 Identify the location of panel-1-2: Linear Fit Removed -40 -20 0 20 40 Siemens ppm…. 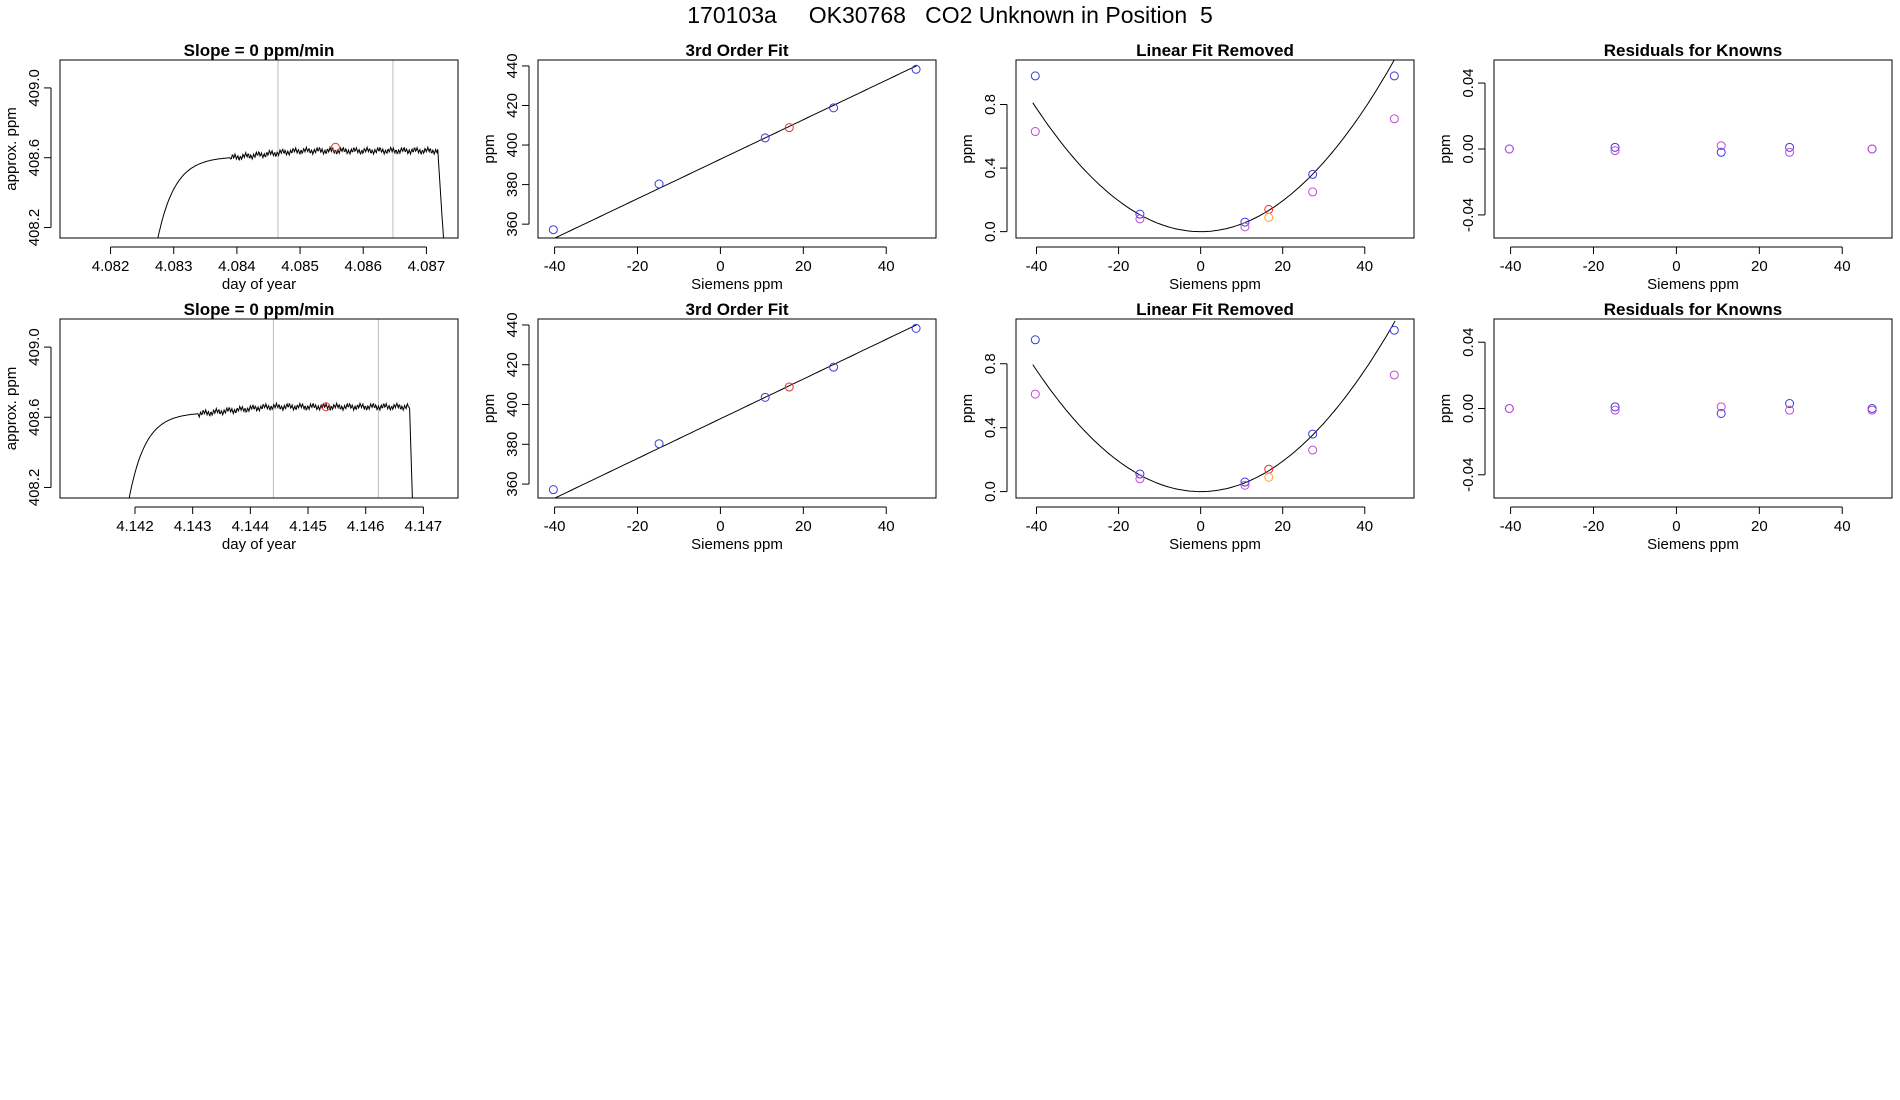
(1187, 426).